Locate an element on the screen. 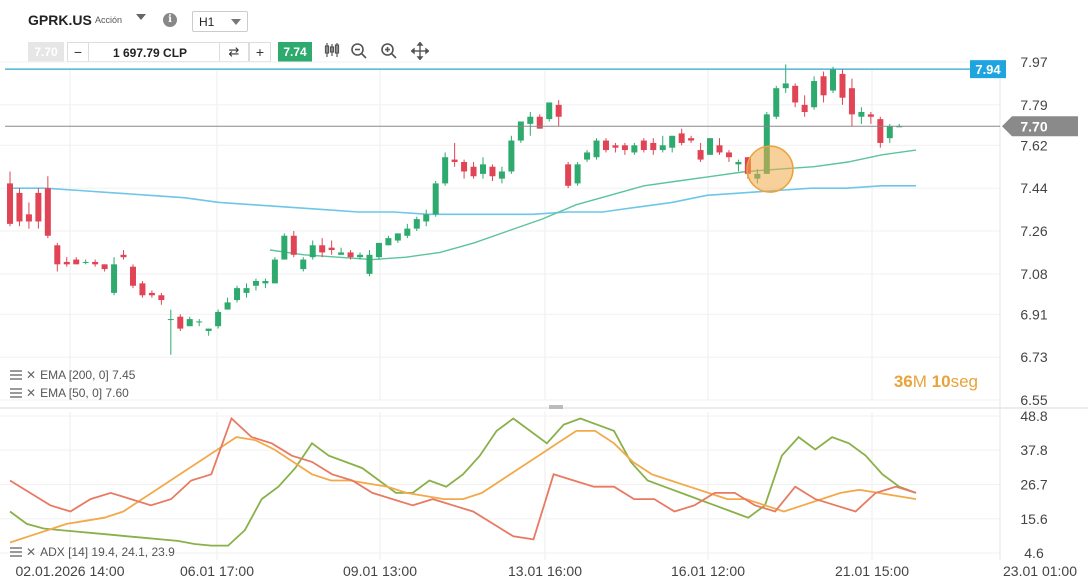  adx-tick-label: 37.8 is located at coordinates (1033, 450).